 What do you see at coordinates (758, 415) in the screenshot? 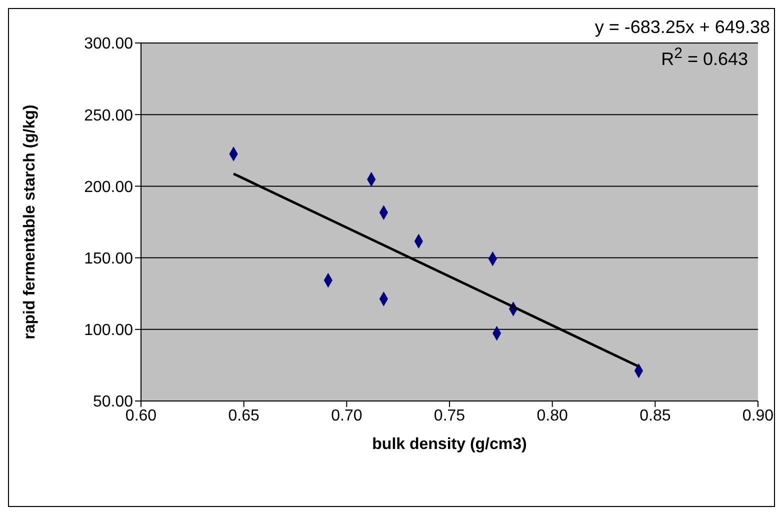
I see `x-tick-label: 0.90` at bounding box center [758, 415].